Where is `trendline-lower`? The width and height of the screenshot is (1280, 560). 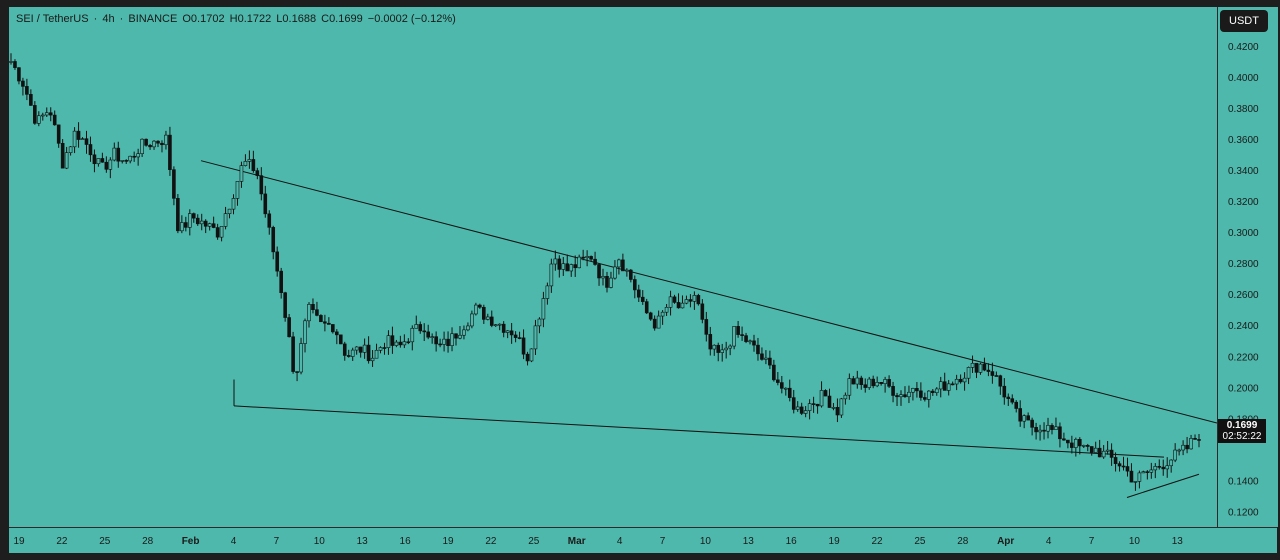
trendline-lower is located at coordinates (699, 431).